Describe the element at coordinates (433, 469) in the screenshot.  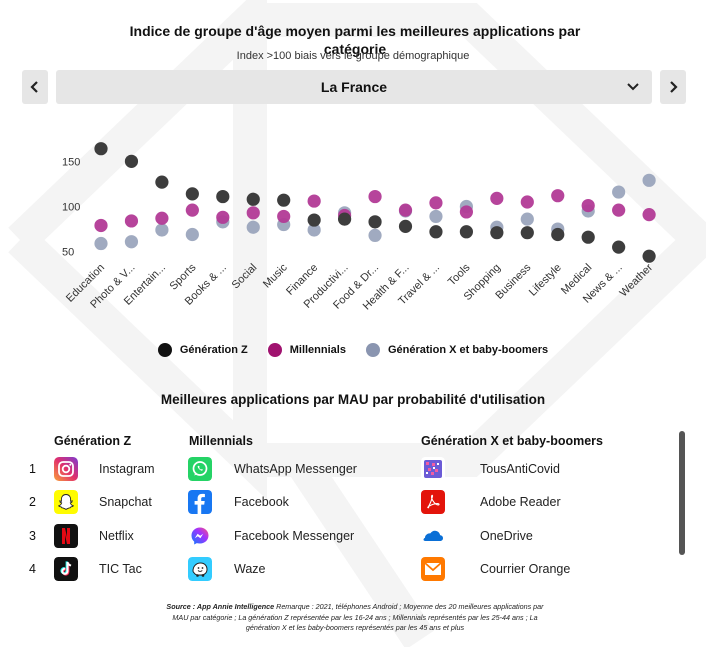
I see `tousanticovid-icon` at that location.